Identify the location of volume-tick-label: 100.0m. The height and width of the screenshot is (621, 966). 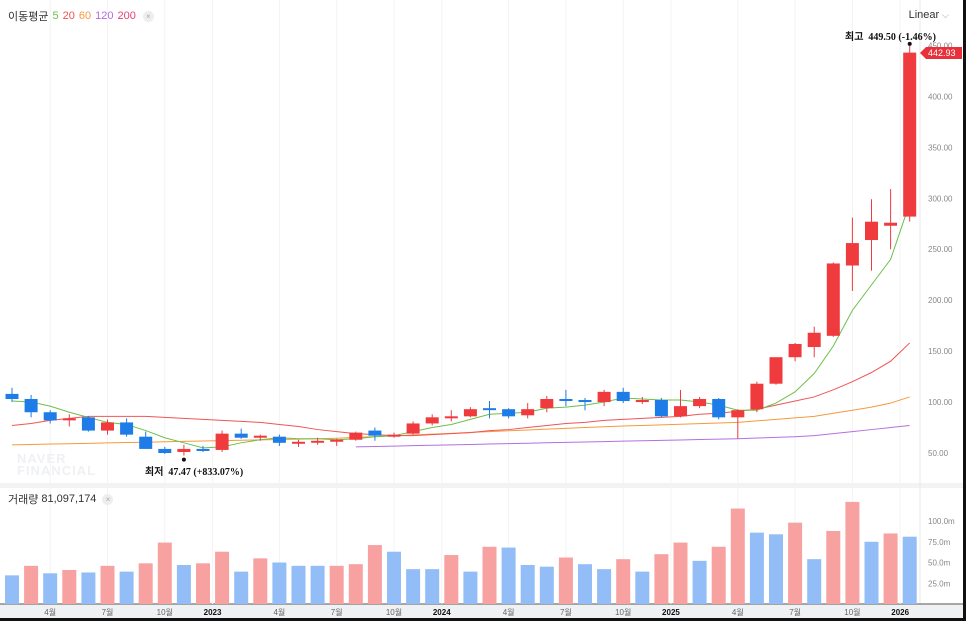
(941, 521).